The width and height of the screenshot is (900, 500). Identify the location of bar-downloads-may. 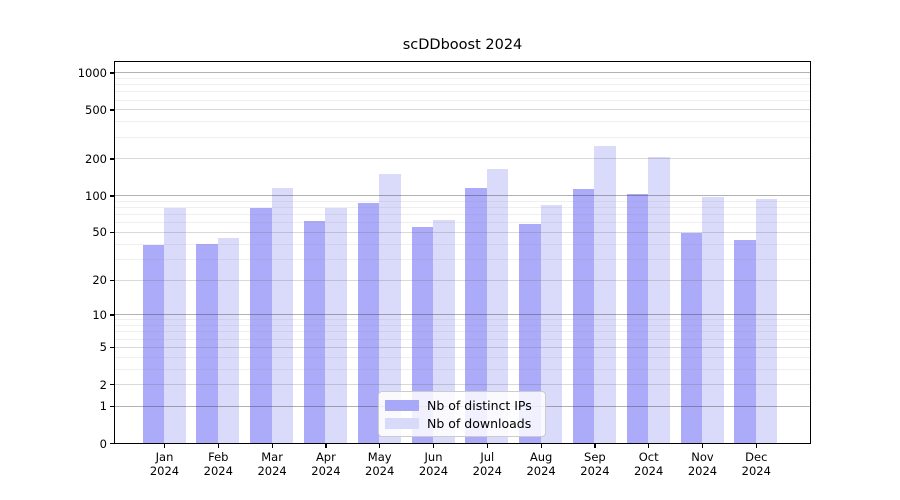
(390, 308).